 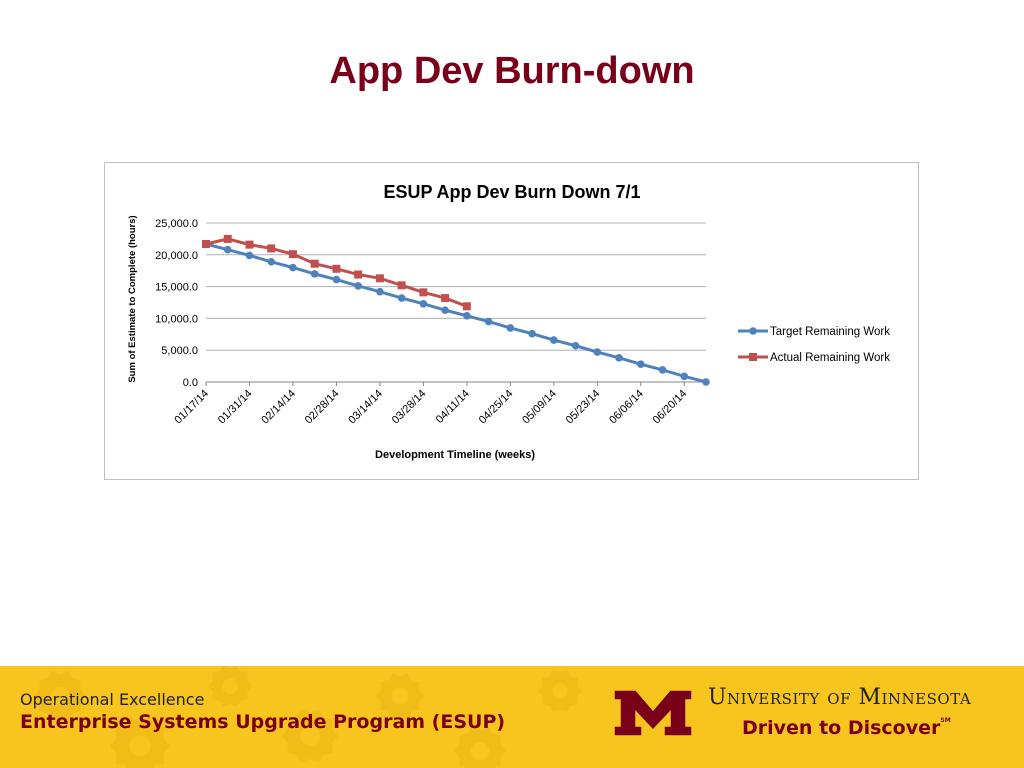 I want to click on slide-title: App Dev Burn-down, so click(x=512, y=71).